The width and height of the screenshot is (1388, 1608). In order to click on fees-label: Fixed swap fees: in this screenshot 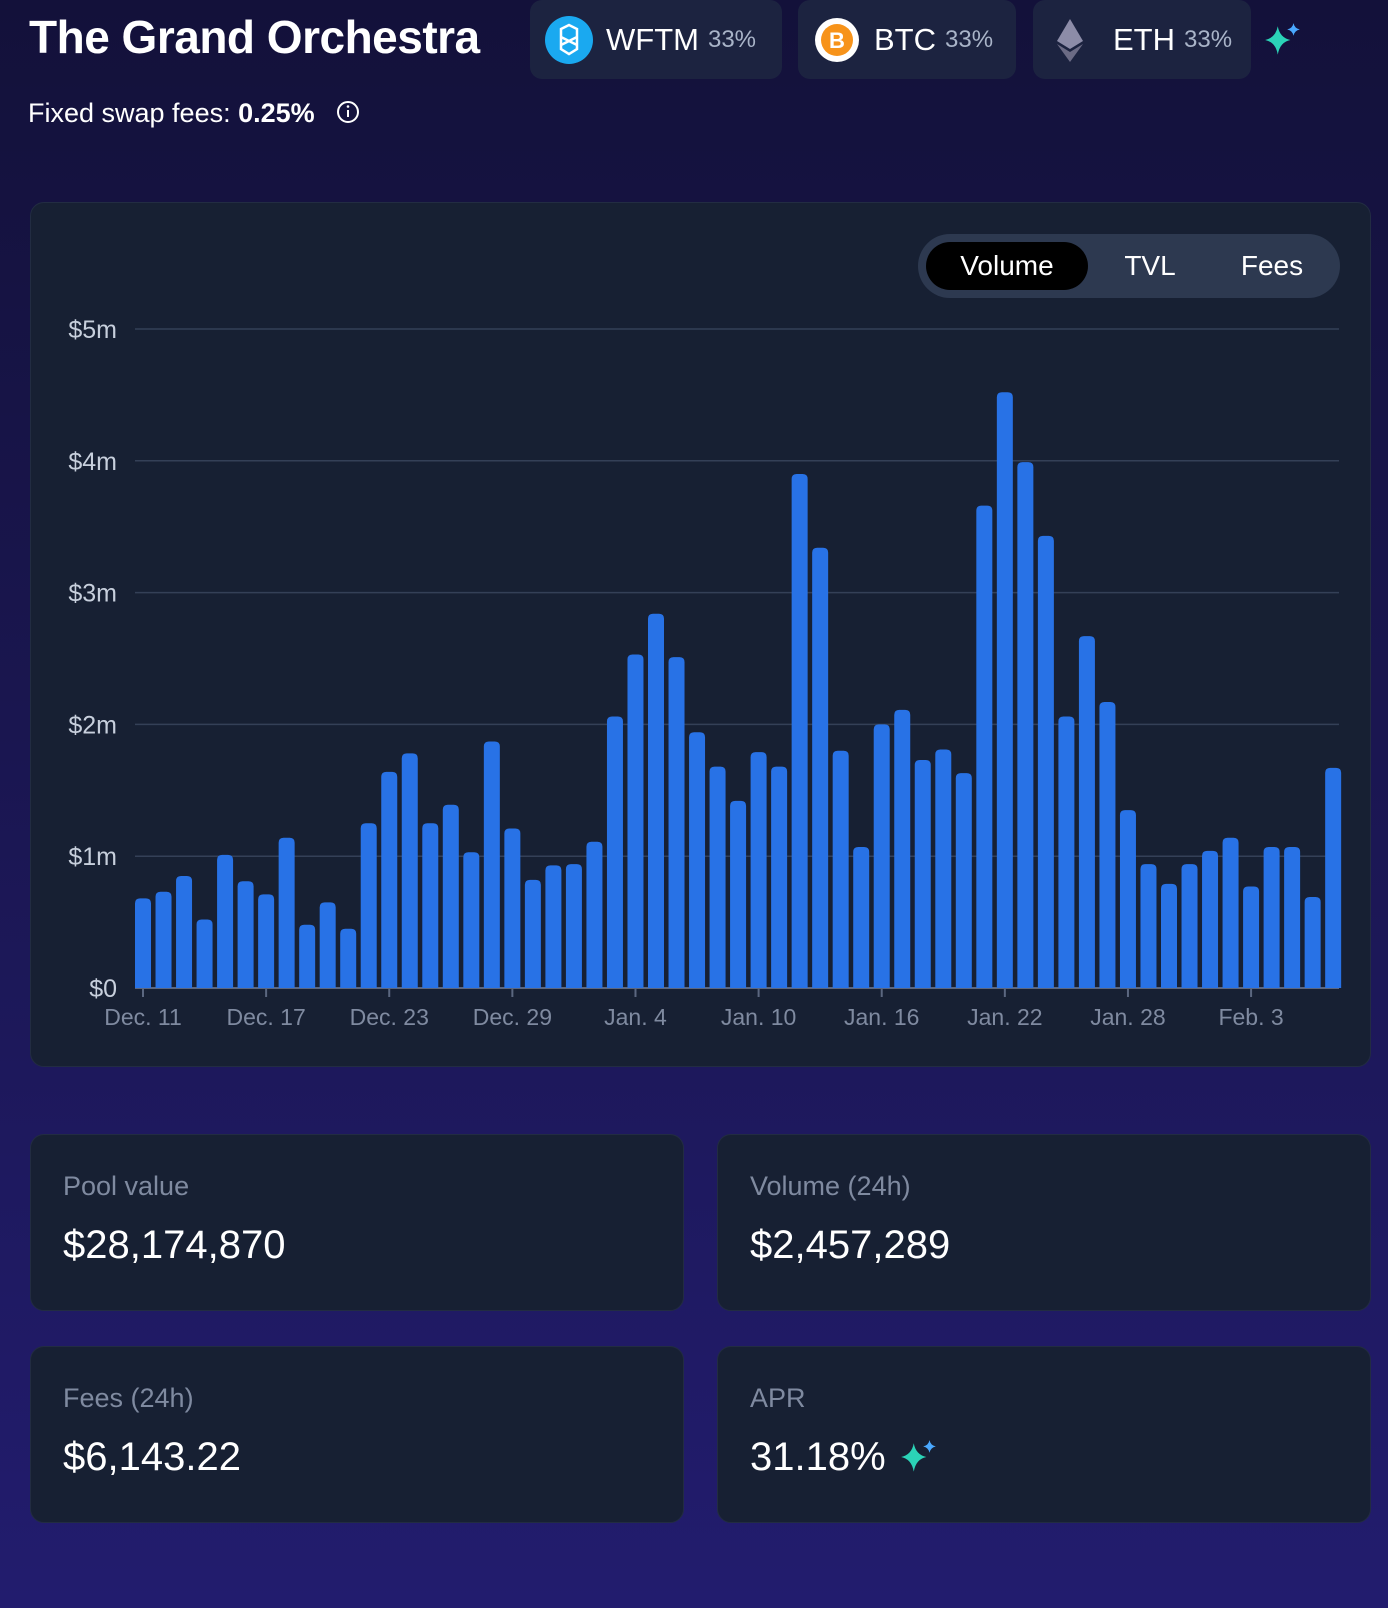, I will do `click(129, 113)`.